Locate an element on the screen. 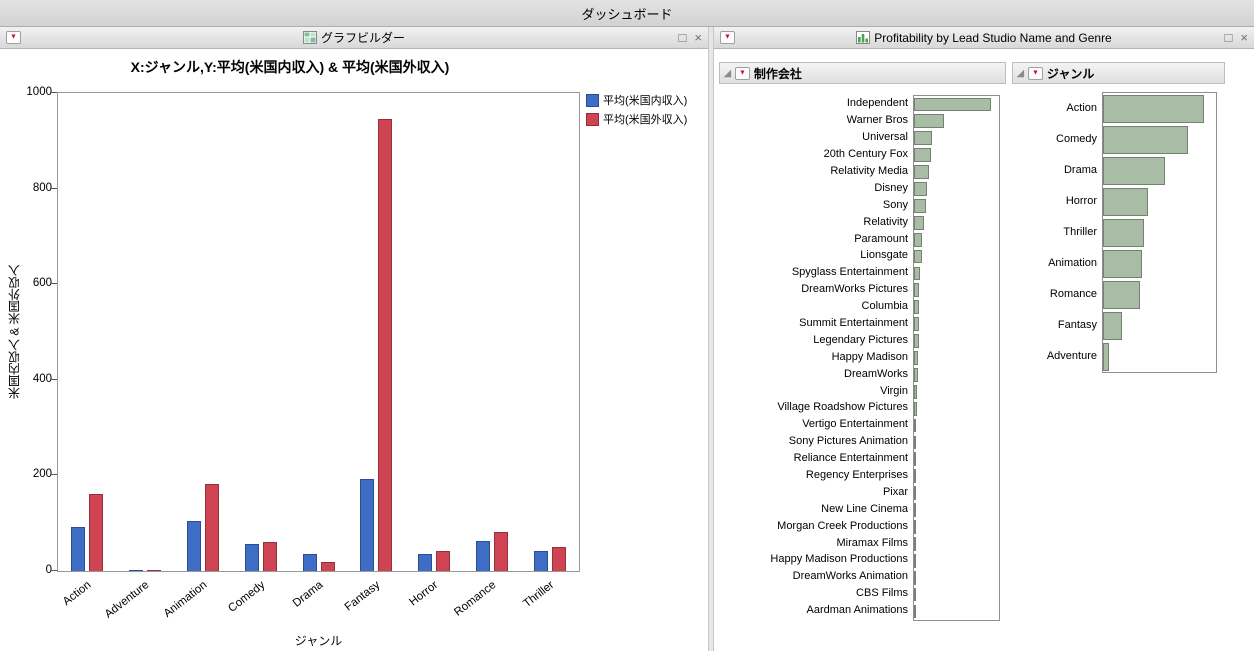  category-label: Animation is located at coordinates (1072, 262).